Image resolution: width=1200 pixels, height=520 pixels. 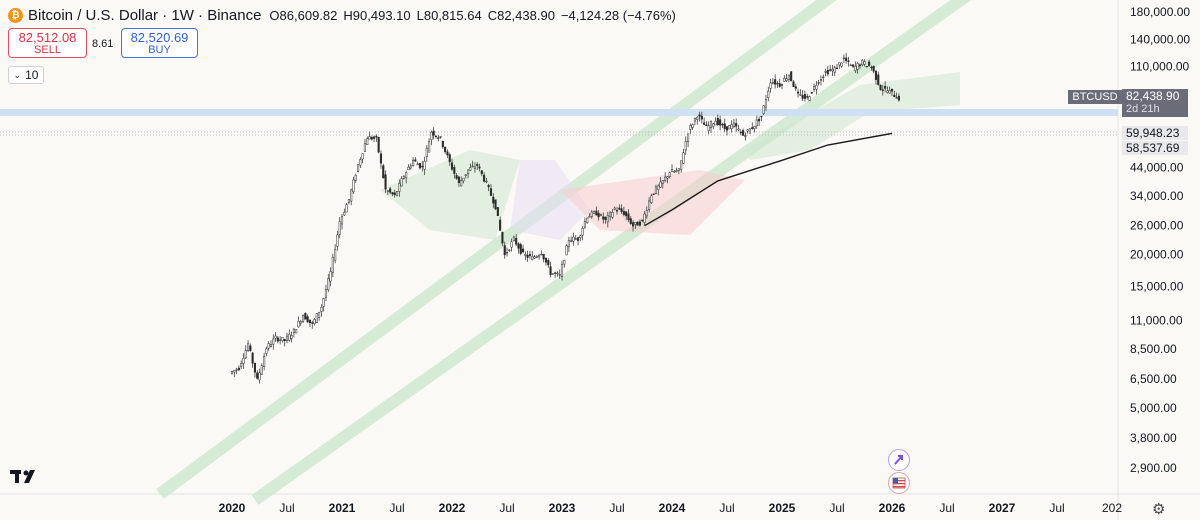 I want to click on buy-button: 82,520.69 BUY, so click(x=159, y=43).